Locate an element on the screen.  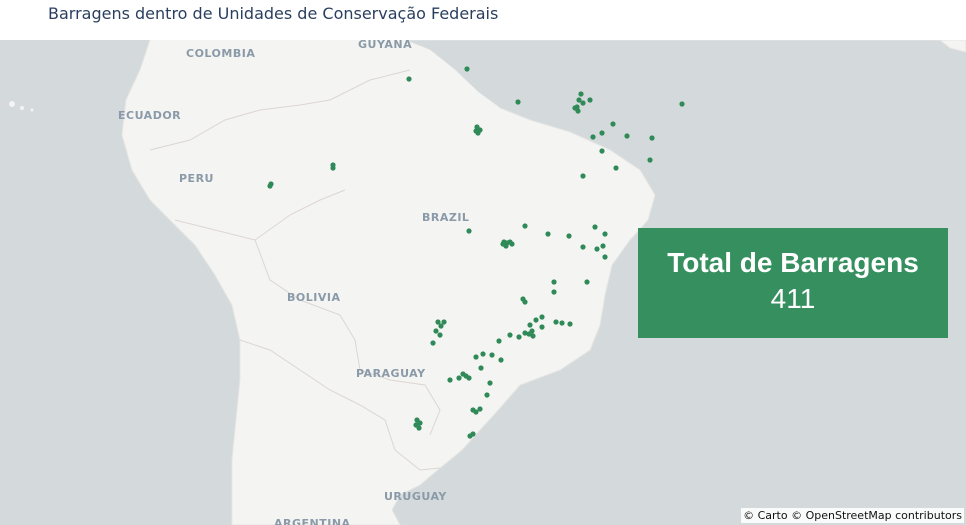
kpi-label: Total de Barragens is located at coordinates (793, 262).